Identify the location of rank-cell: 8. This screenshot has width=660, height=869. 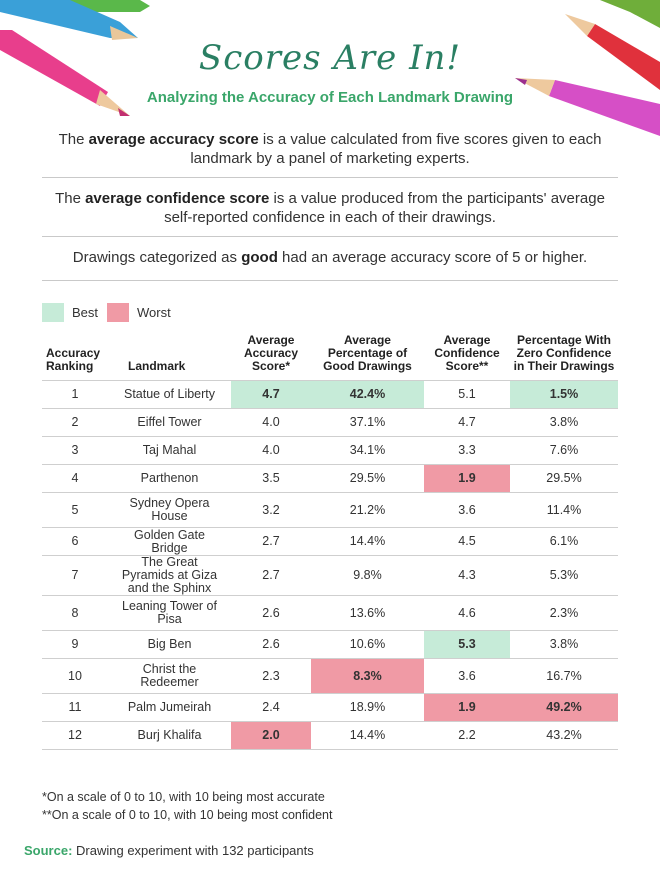
(75, 613).